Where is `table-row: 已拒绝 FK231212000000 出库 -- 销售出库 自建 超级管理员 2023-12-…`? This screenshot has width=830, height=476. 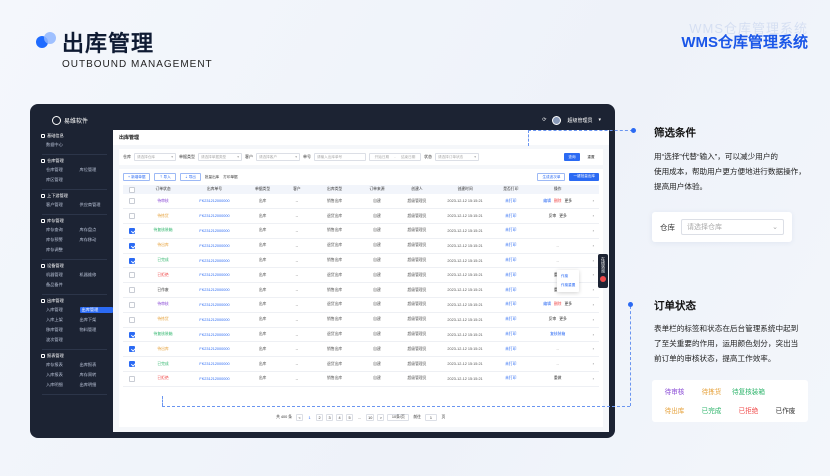
table-row: 已拒绝 FK231212000000 出库 -- 销售出库 自建 超级管理员 2023-12-… is located at coordinates (361, 379).